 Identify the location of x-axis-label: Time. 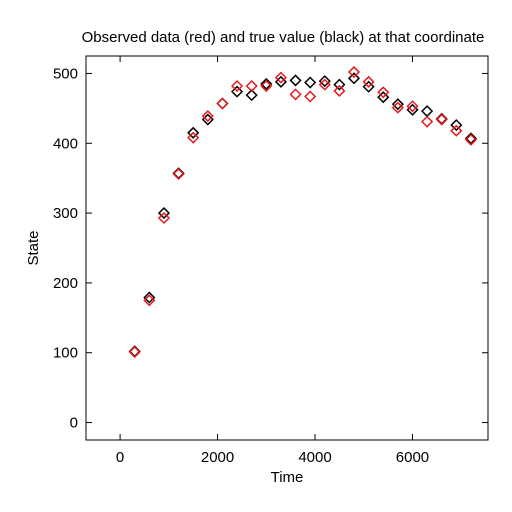
(287, 477).